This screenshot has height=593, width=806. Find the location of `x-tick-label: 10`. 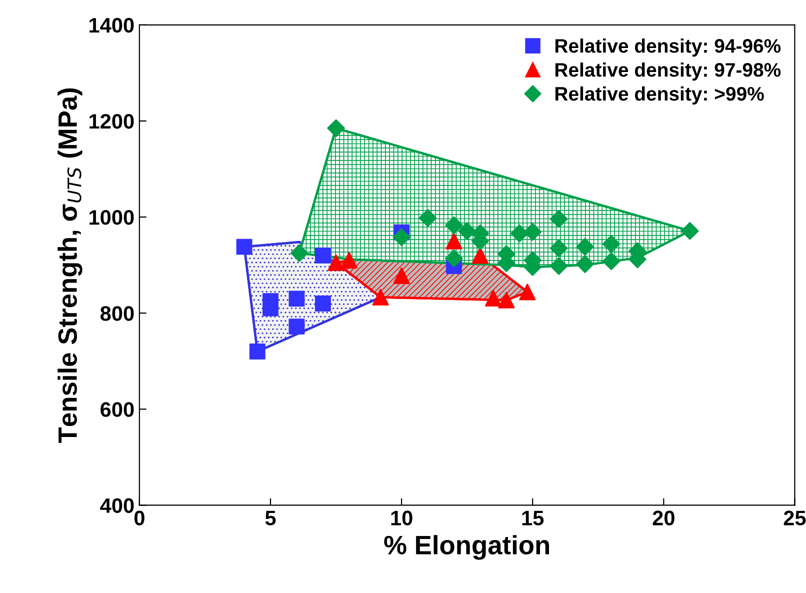

x-tick-label: 10 is located at coordinates (401, 518).